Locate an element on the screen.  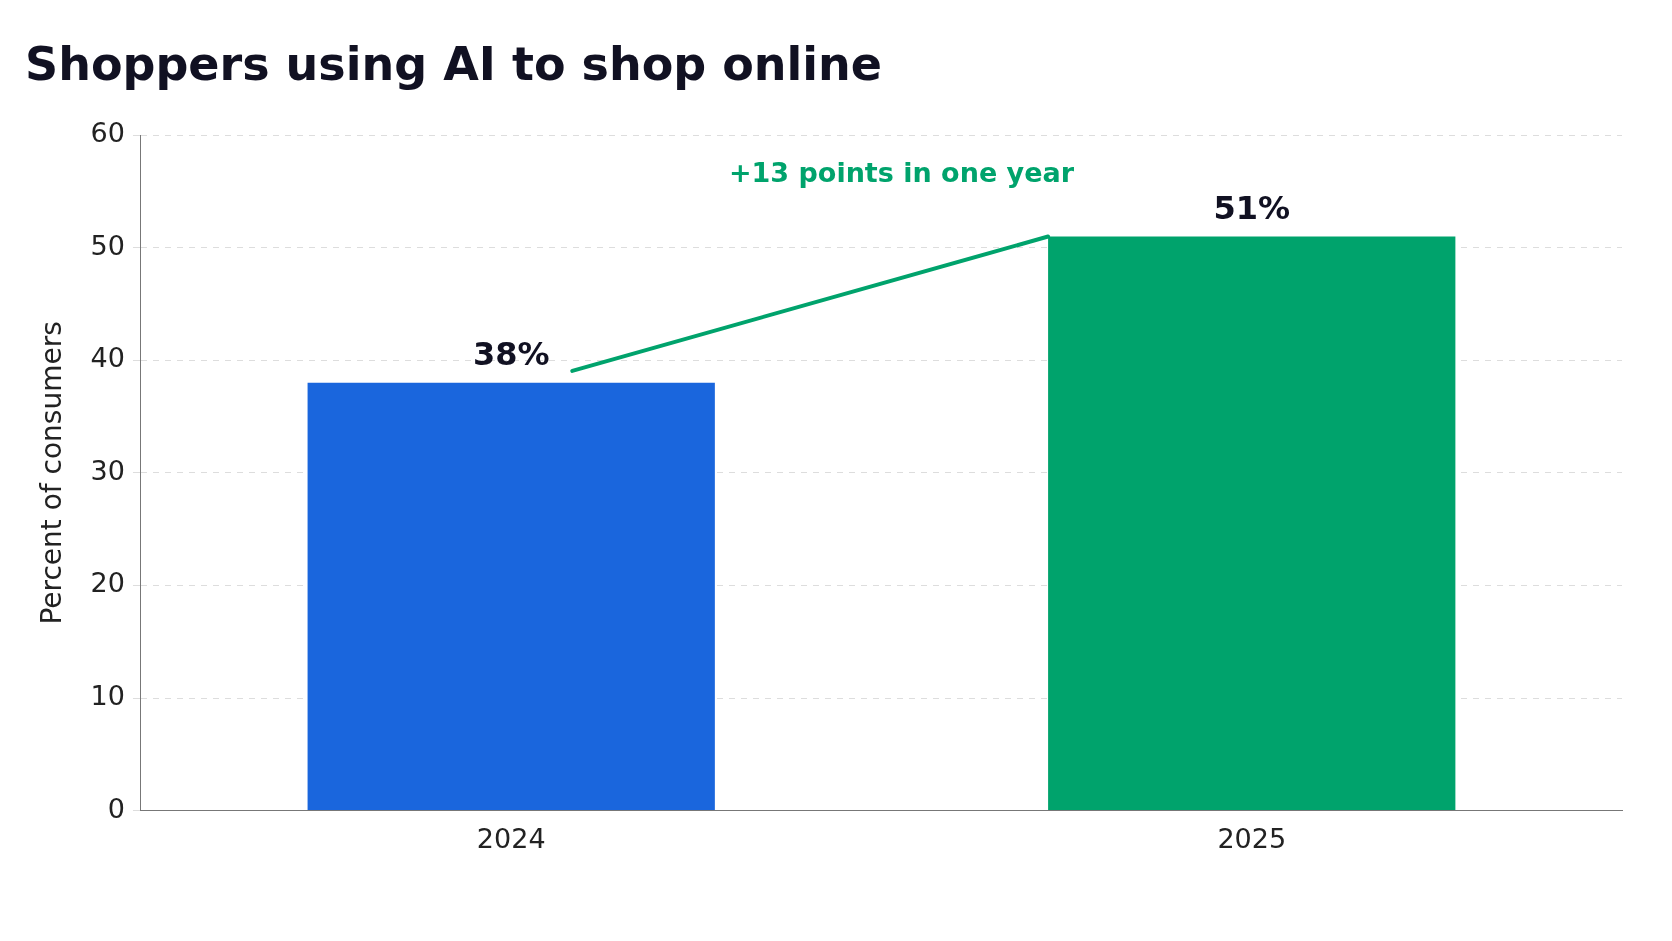
data-label: 51% is located at coordinates (1252, 207).